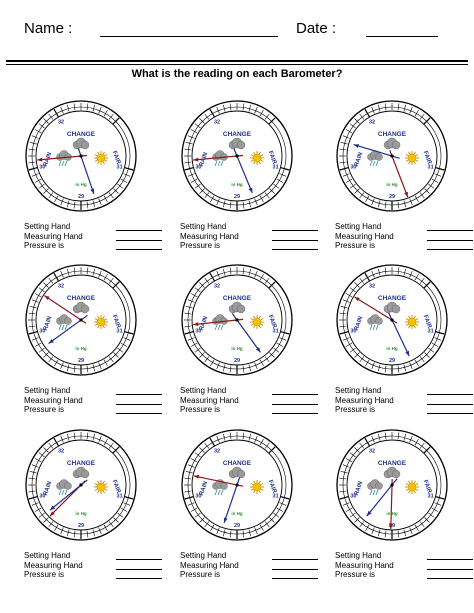 This screenshot has height=613, width=474. I want to click on dial-tick-label: 29, so click(392, 361).